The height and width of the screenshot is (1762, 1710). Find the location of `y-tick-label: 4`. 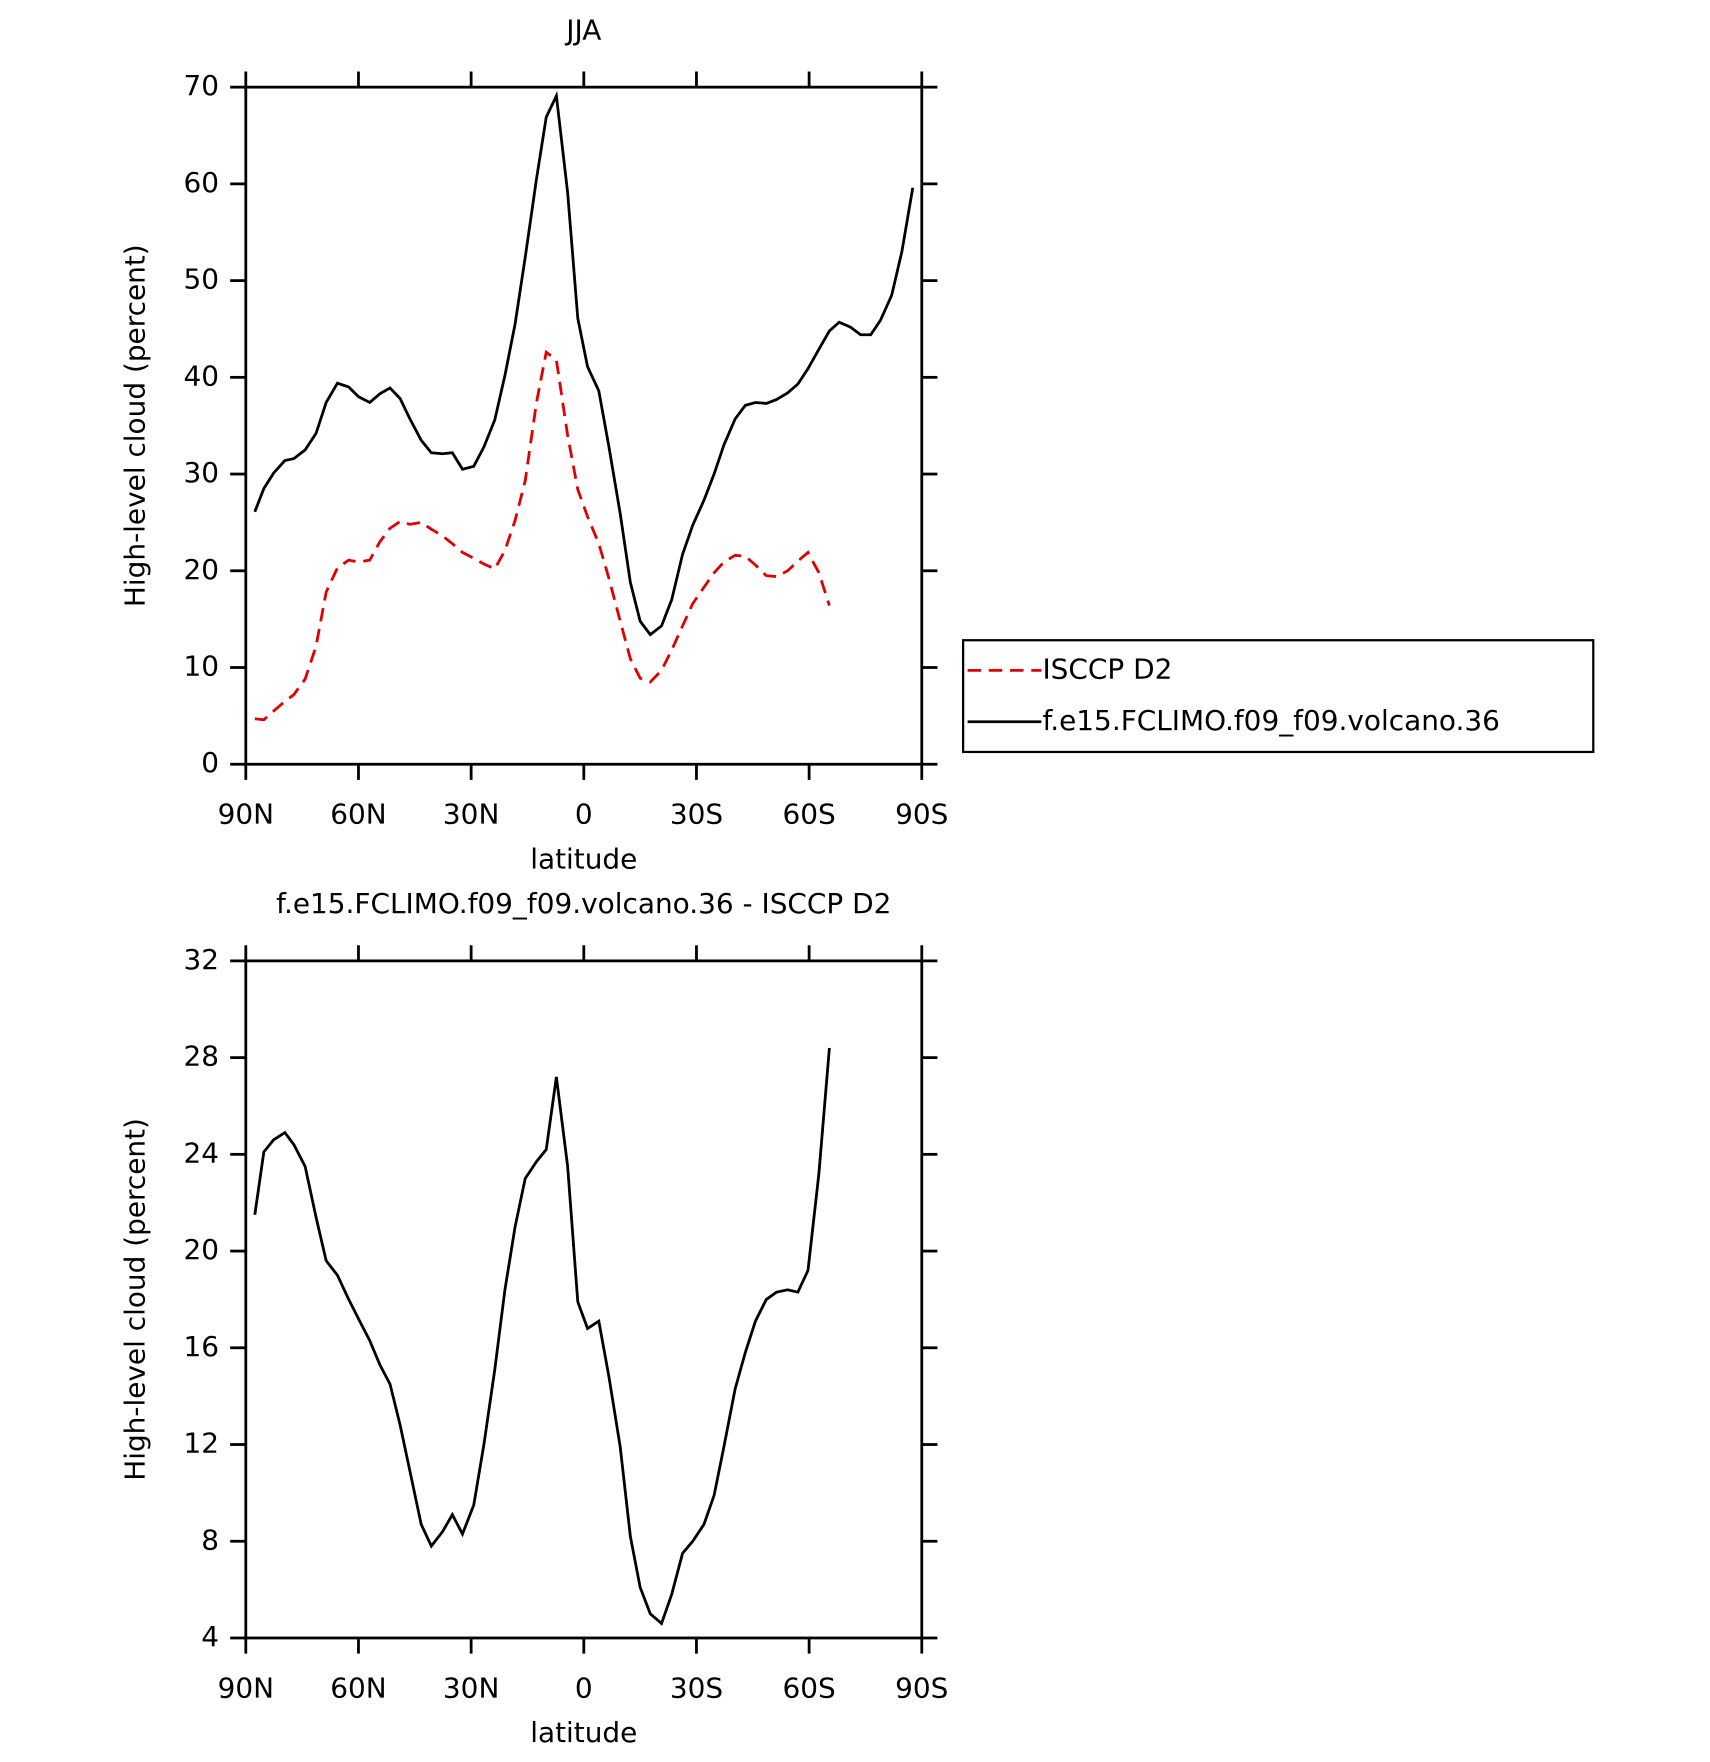

y-tick-label: 4 is located at coordinates (210, 1636).